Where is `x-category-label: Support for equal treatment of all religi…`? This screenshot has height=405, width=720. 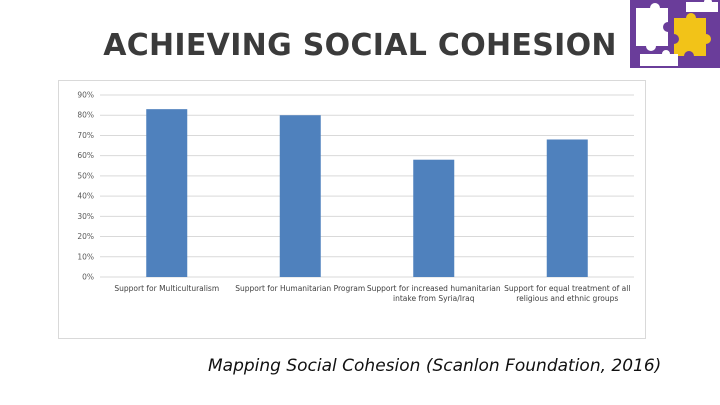
x-category-label: Support for equal treatment of all religi… is located at coordinates (567, 293).